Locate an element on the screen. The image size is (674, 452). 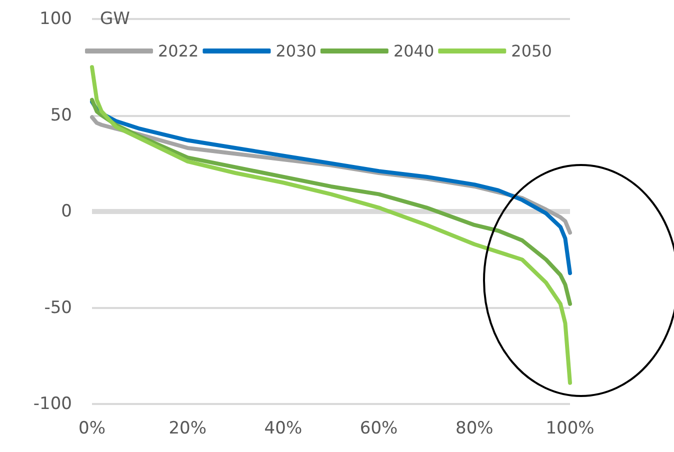
legend-label: 2050 is located at coordinates (531, 51).